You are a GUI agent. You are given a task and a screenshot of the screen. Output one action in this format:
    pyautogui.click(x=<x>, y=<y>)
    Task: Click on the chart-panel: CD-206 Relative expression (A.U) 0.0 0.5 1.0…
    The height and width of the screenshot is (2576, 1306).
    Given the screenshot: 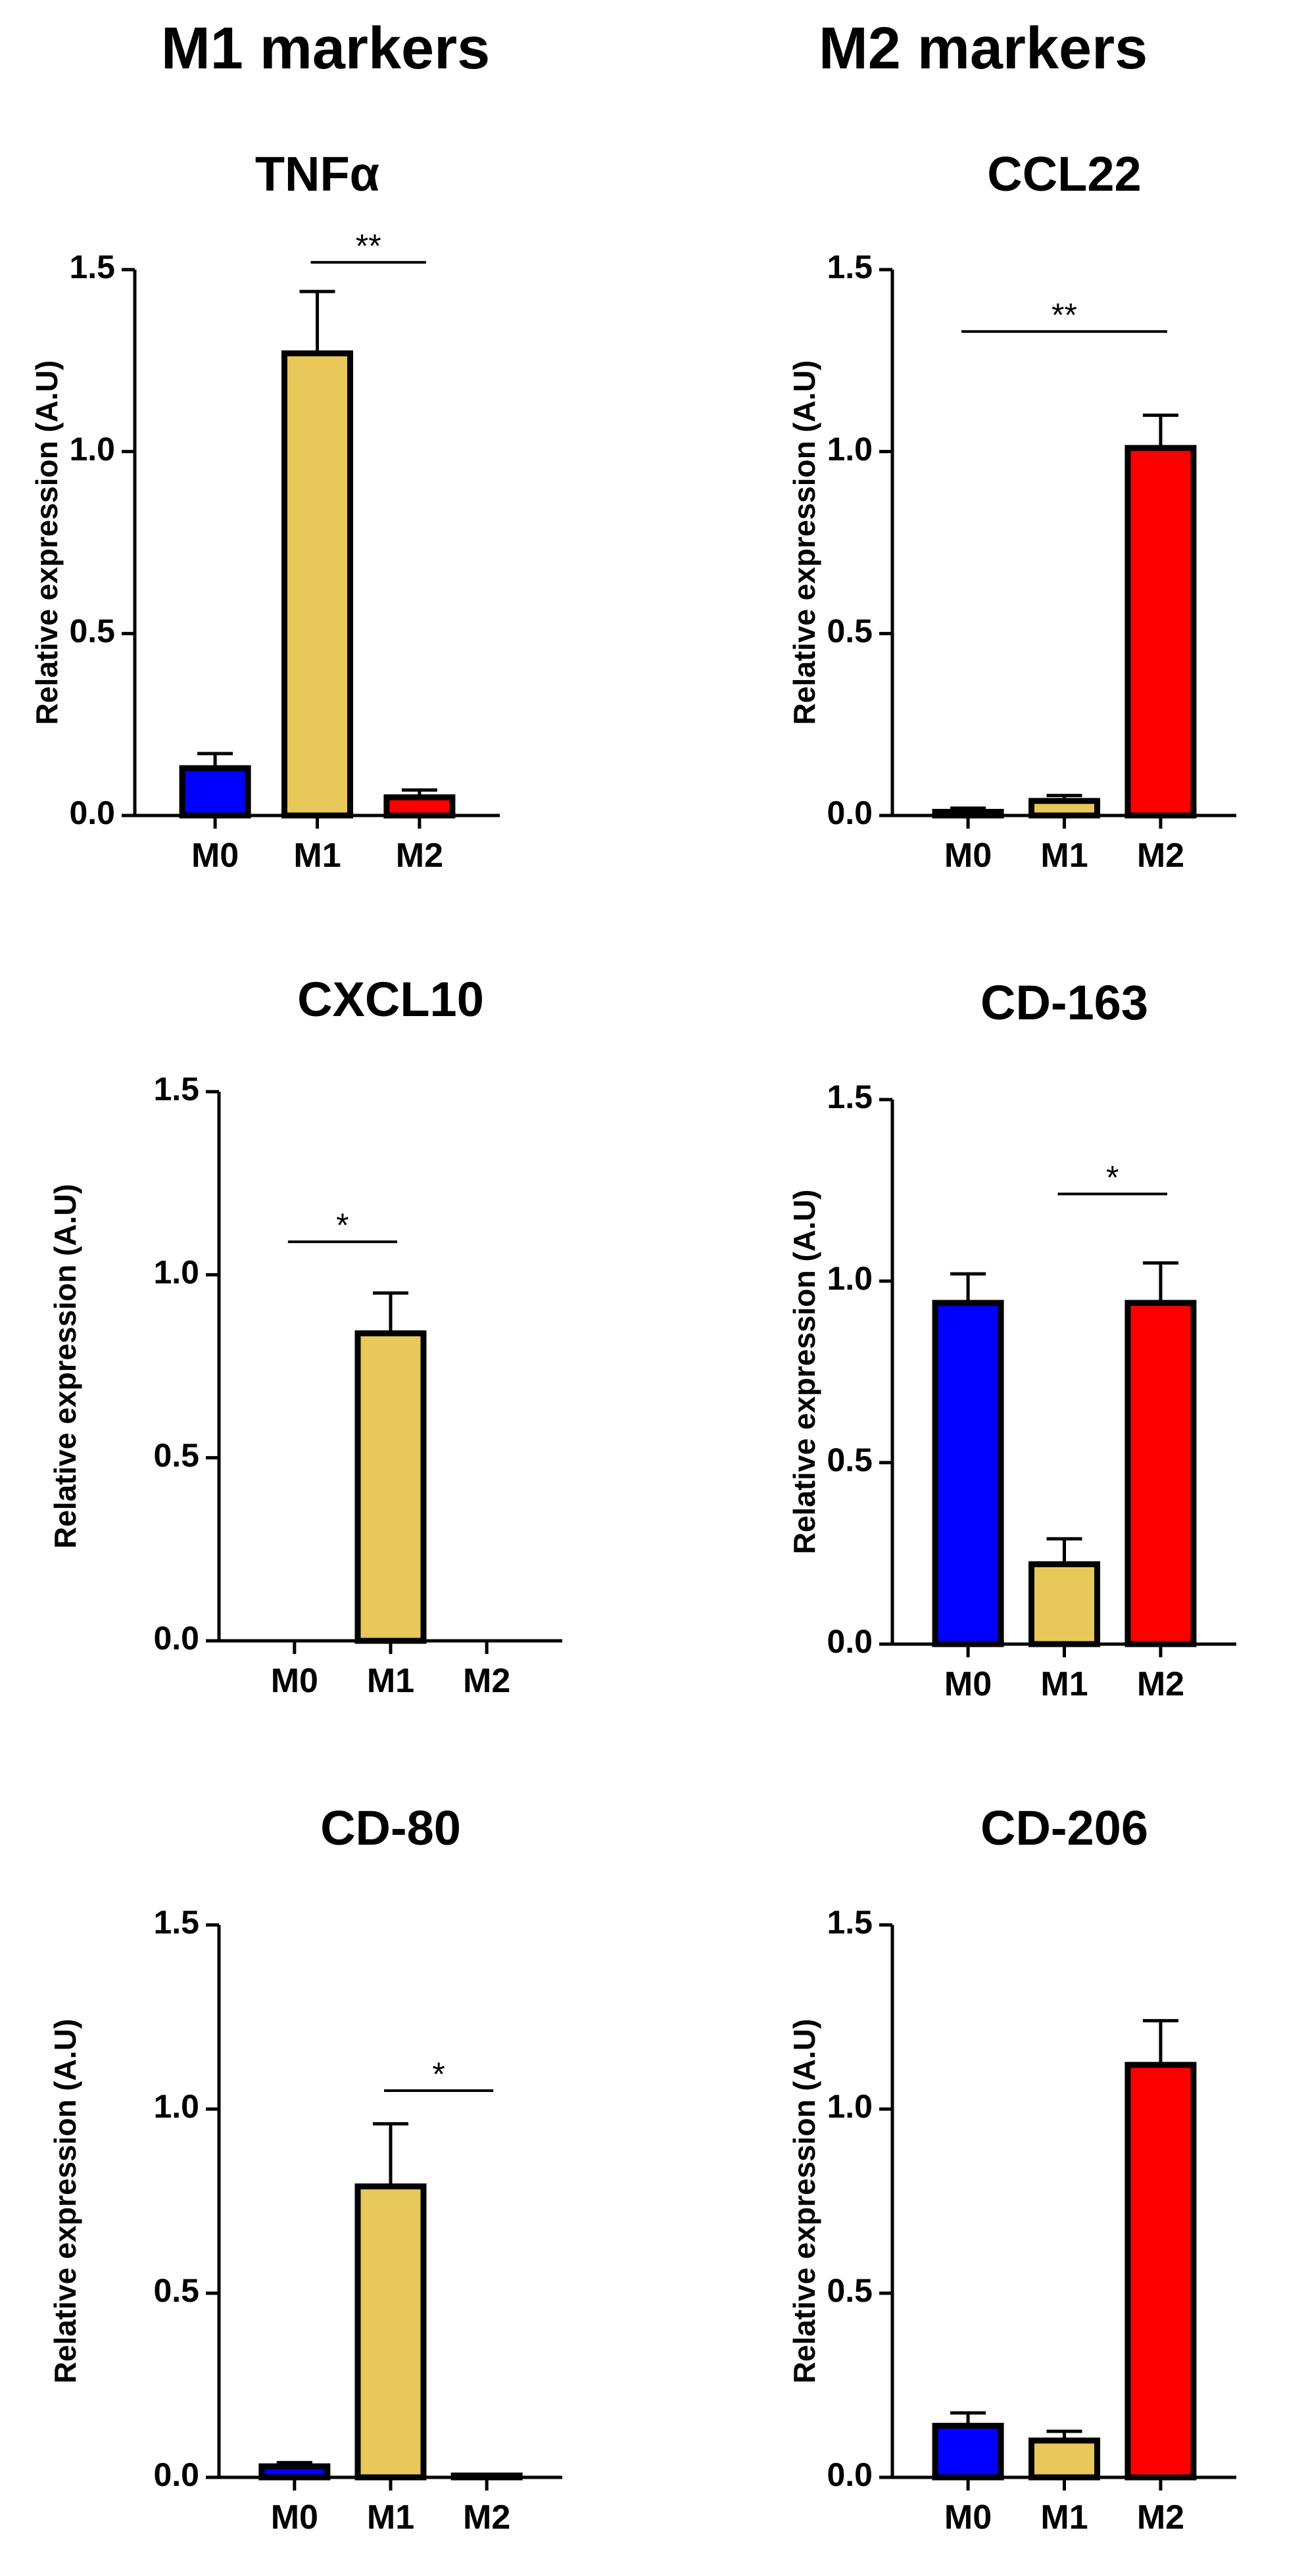 What is the action you would take?
    pyautogui.click(x=1012, y=2169)
    